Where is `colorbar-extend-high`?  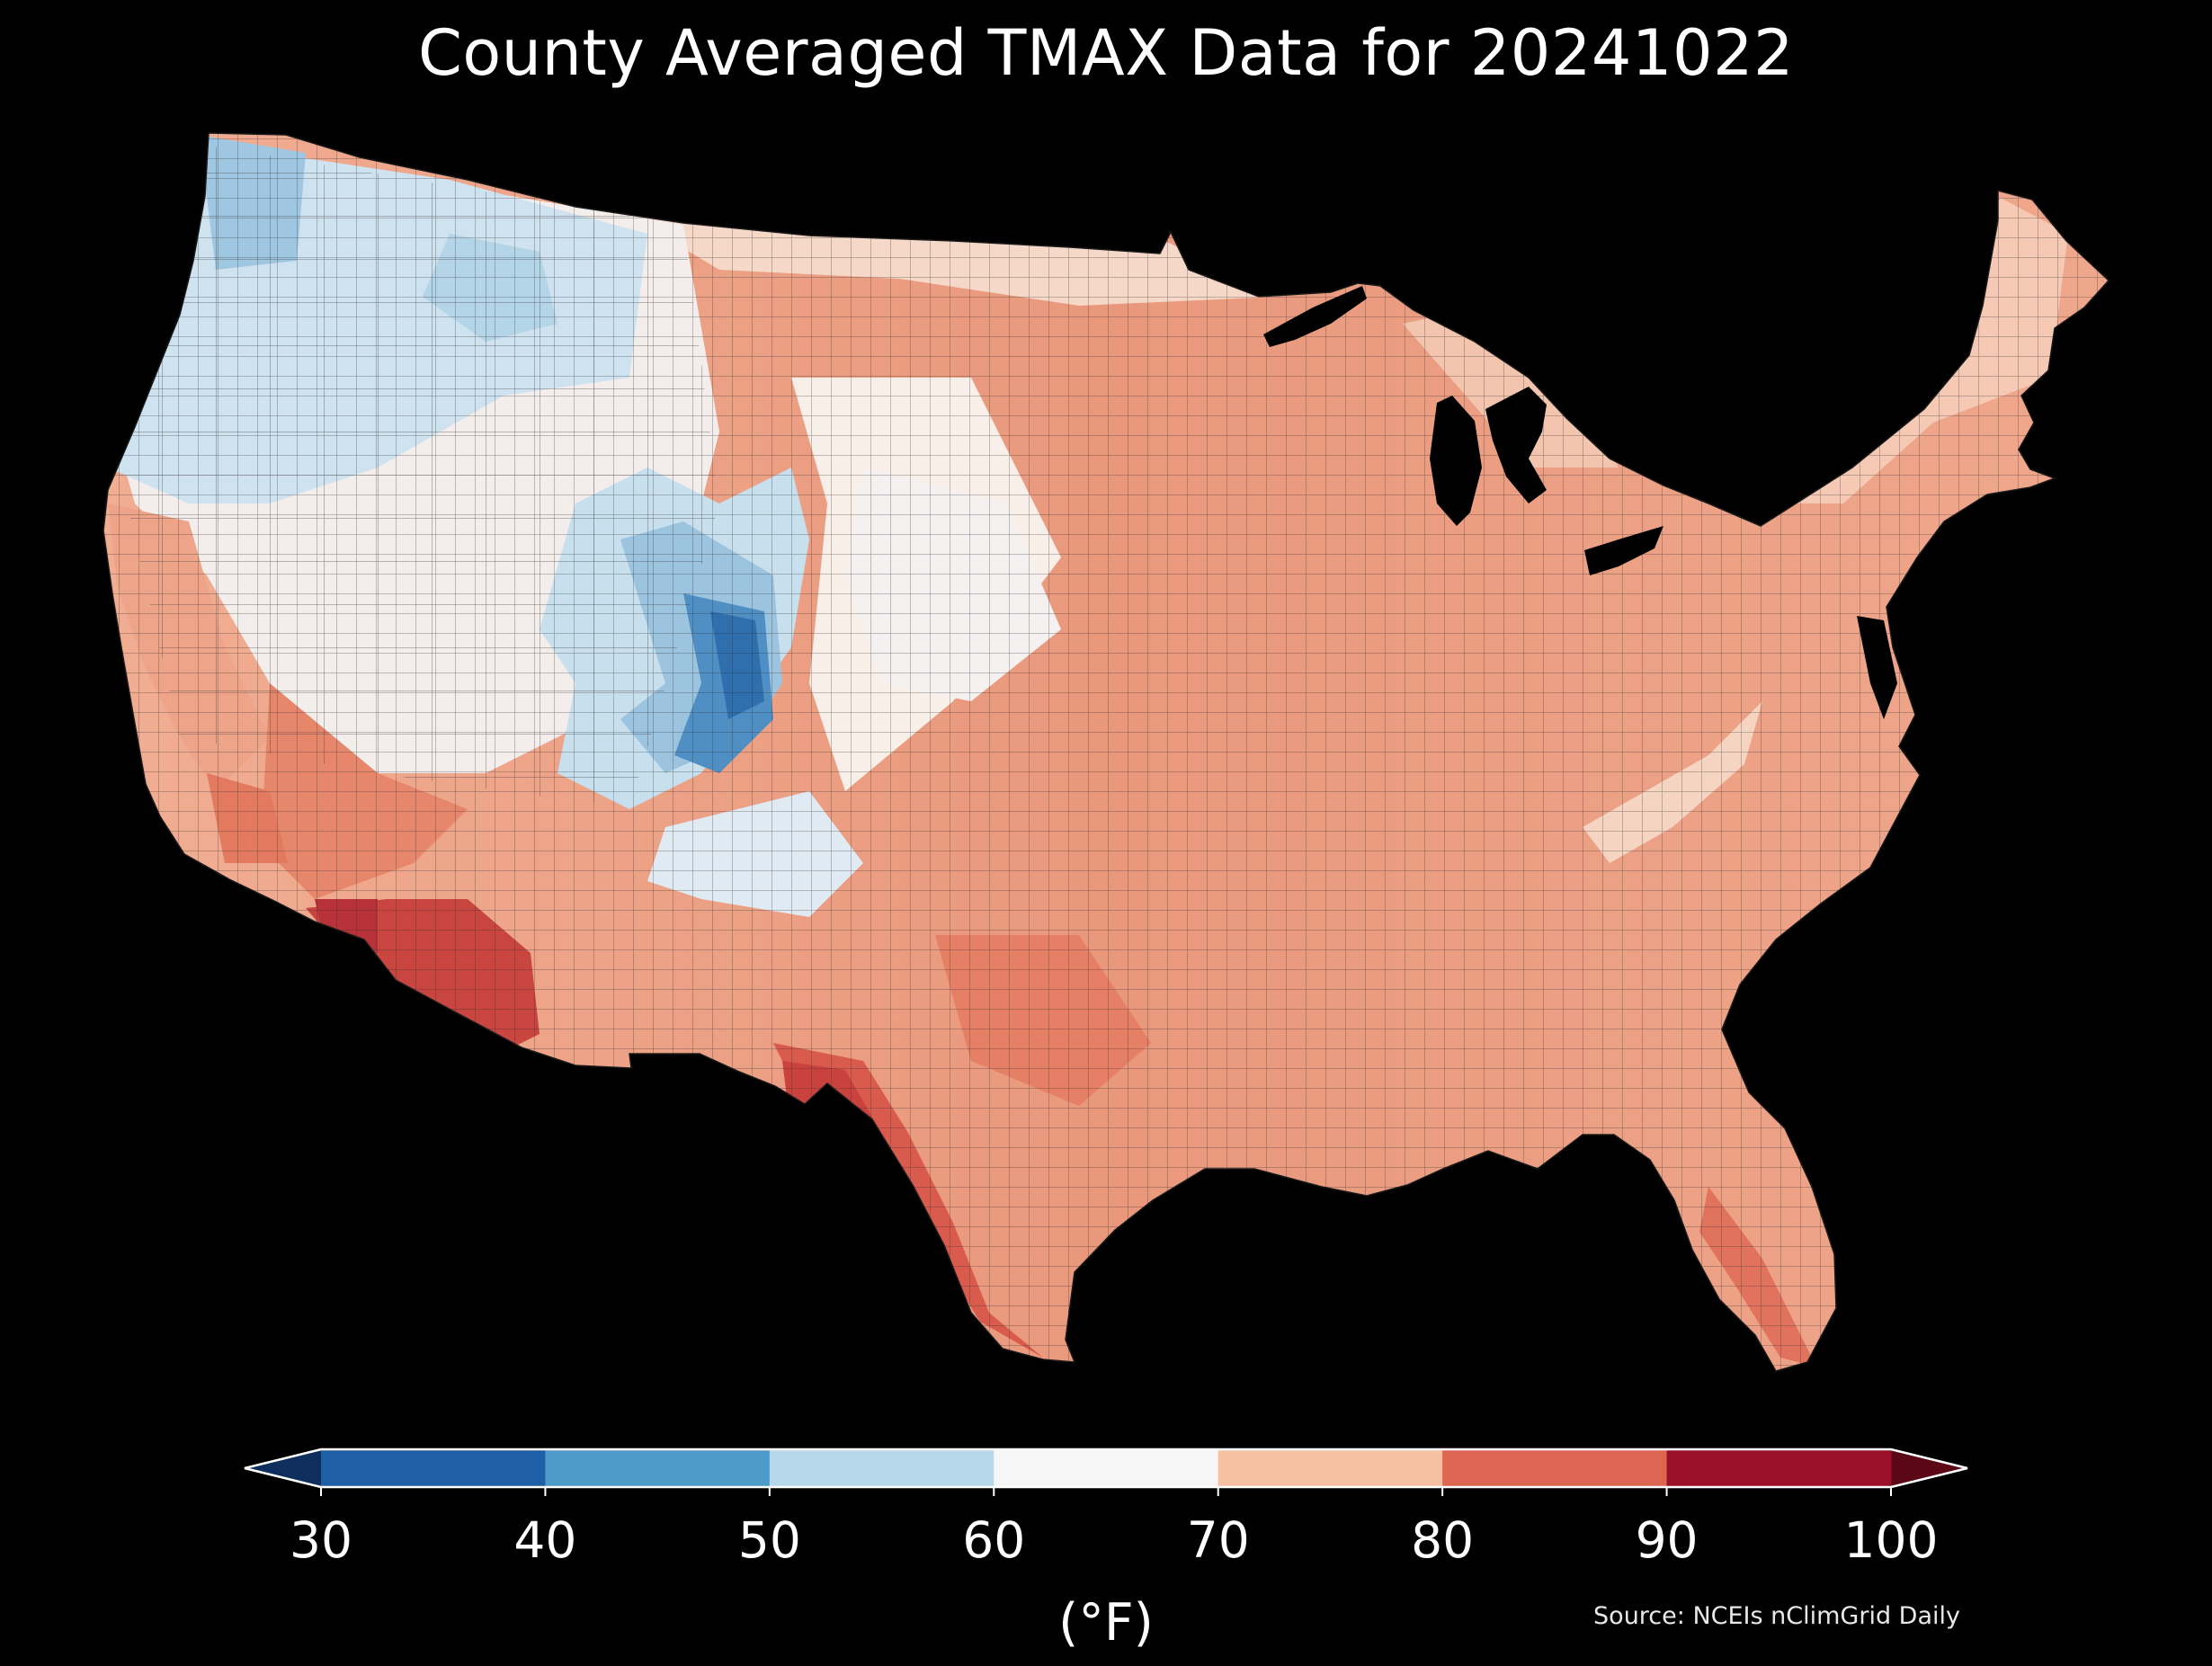 colorbar-extend-high is located at coordinates (1929, 1468).